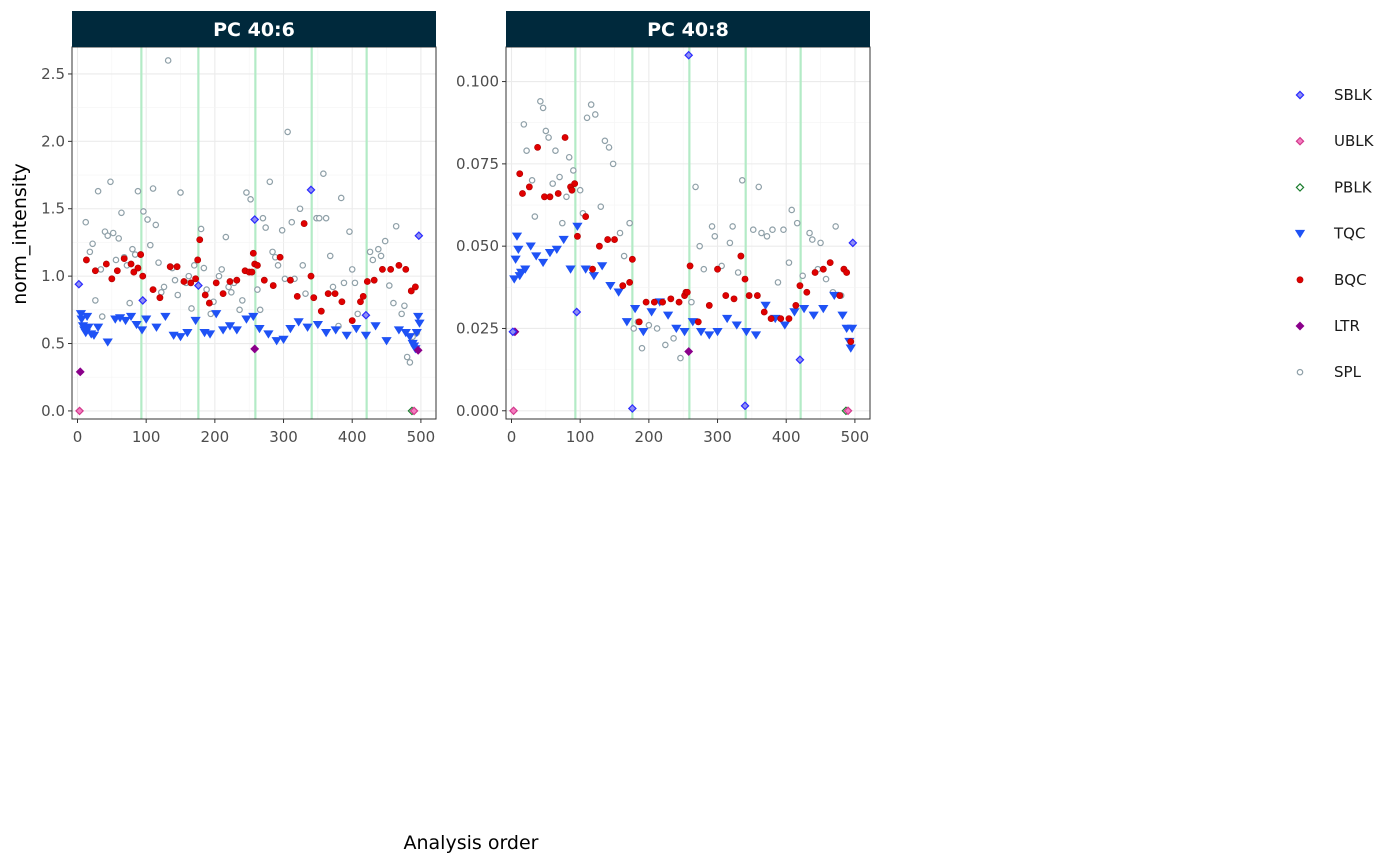 The image size is (1400, 865). Describe the element at coordinates (78, 437) in the screenshot. I see `x-tick-label: 0` at that location.